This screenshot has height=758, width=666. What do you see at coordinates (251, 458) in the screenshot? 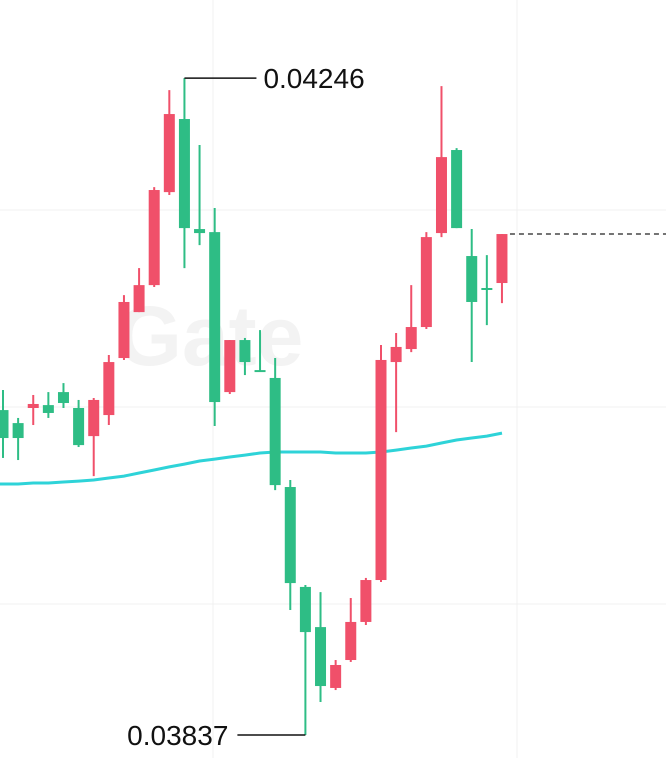
I see `moving-average-line` at bounding box center [251, 458].